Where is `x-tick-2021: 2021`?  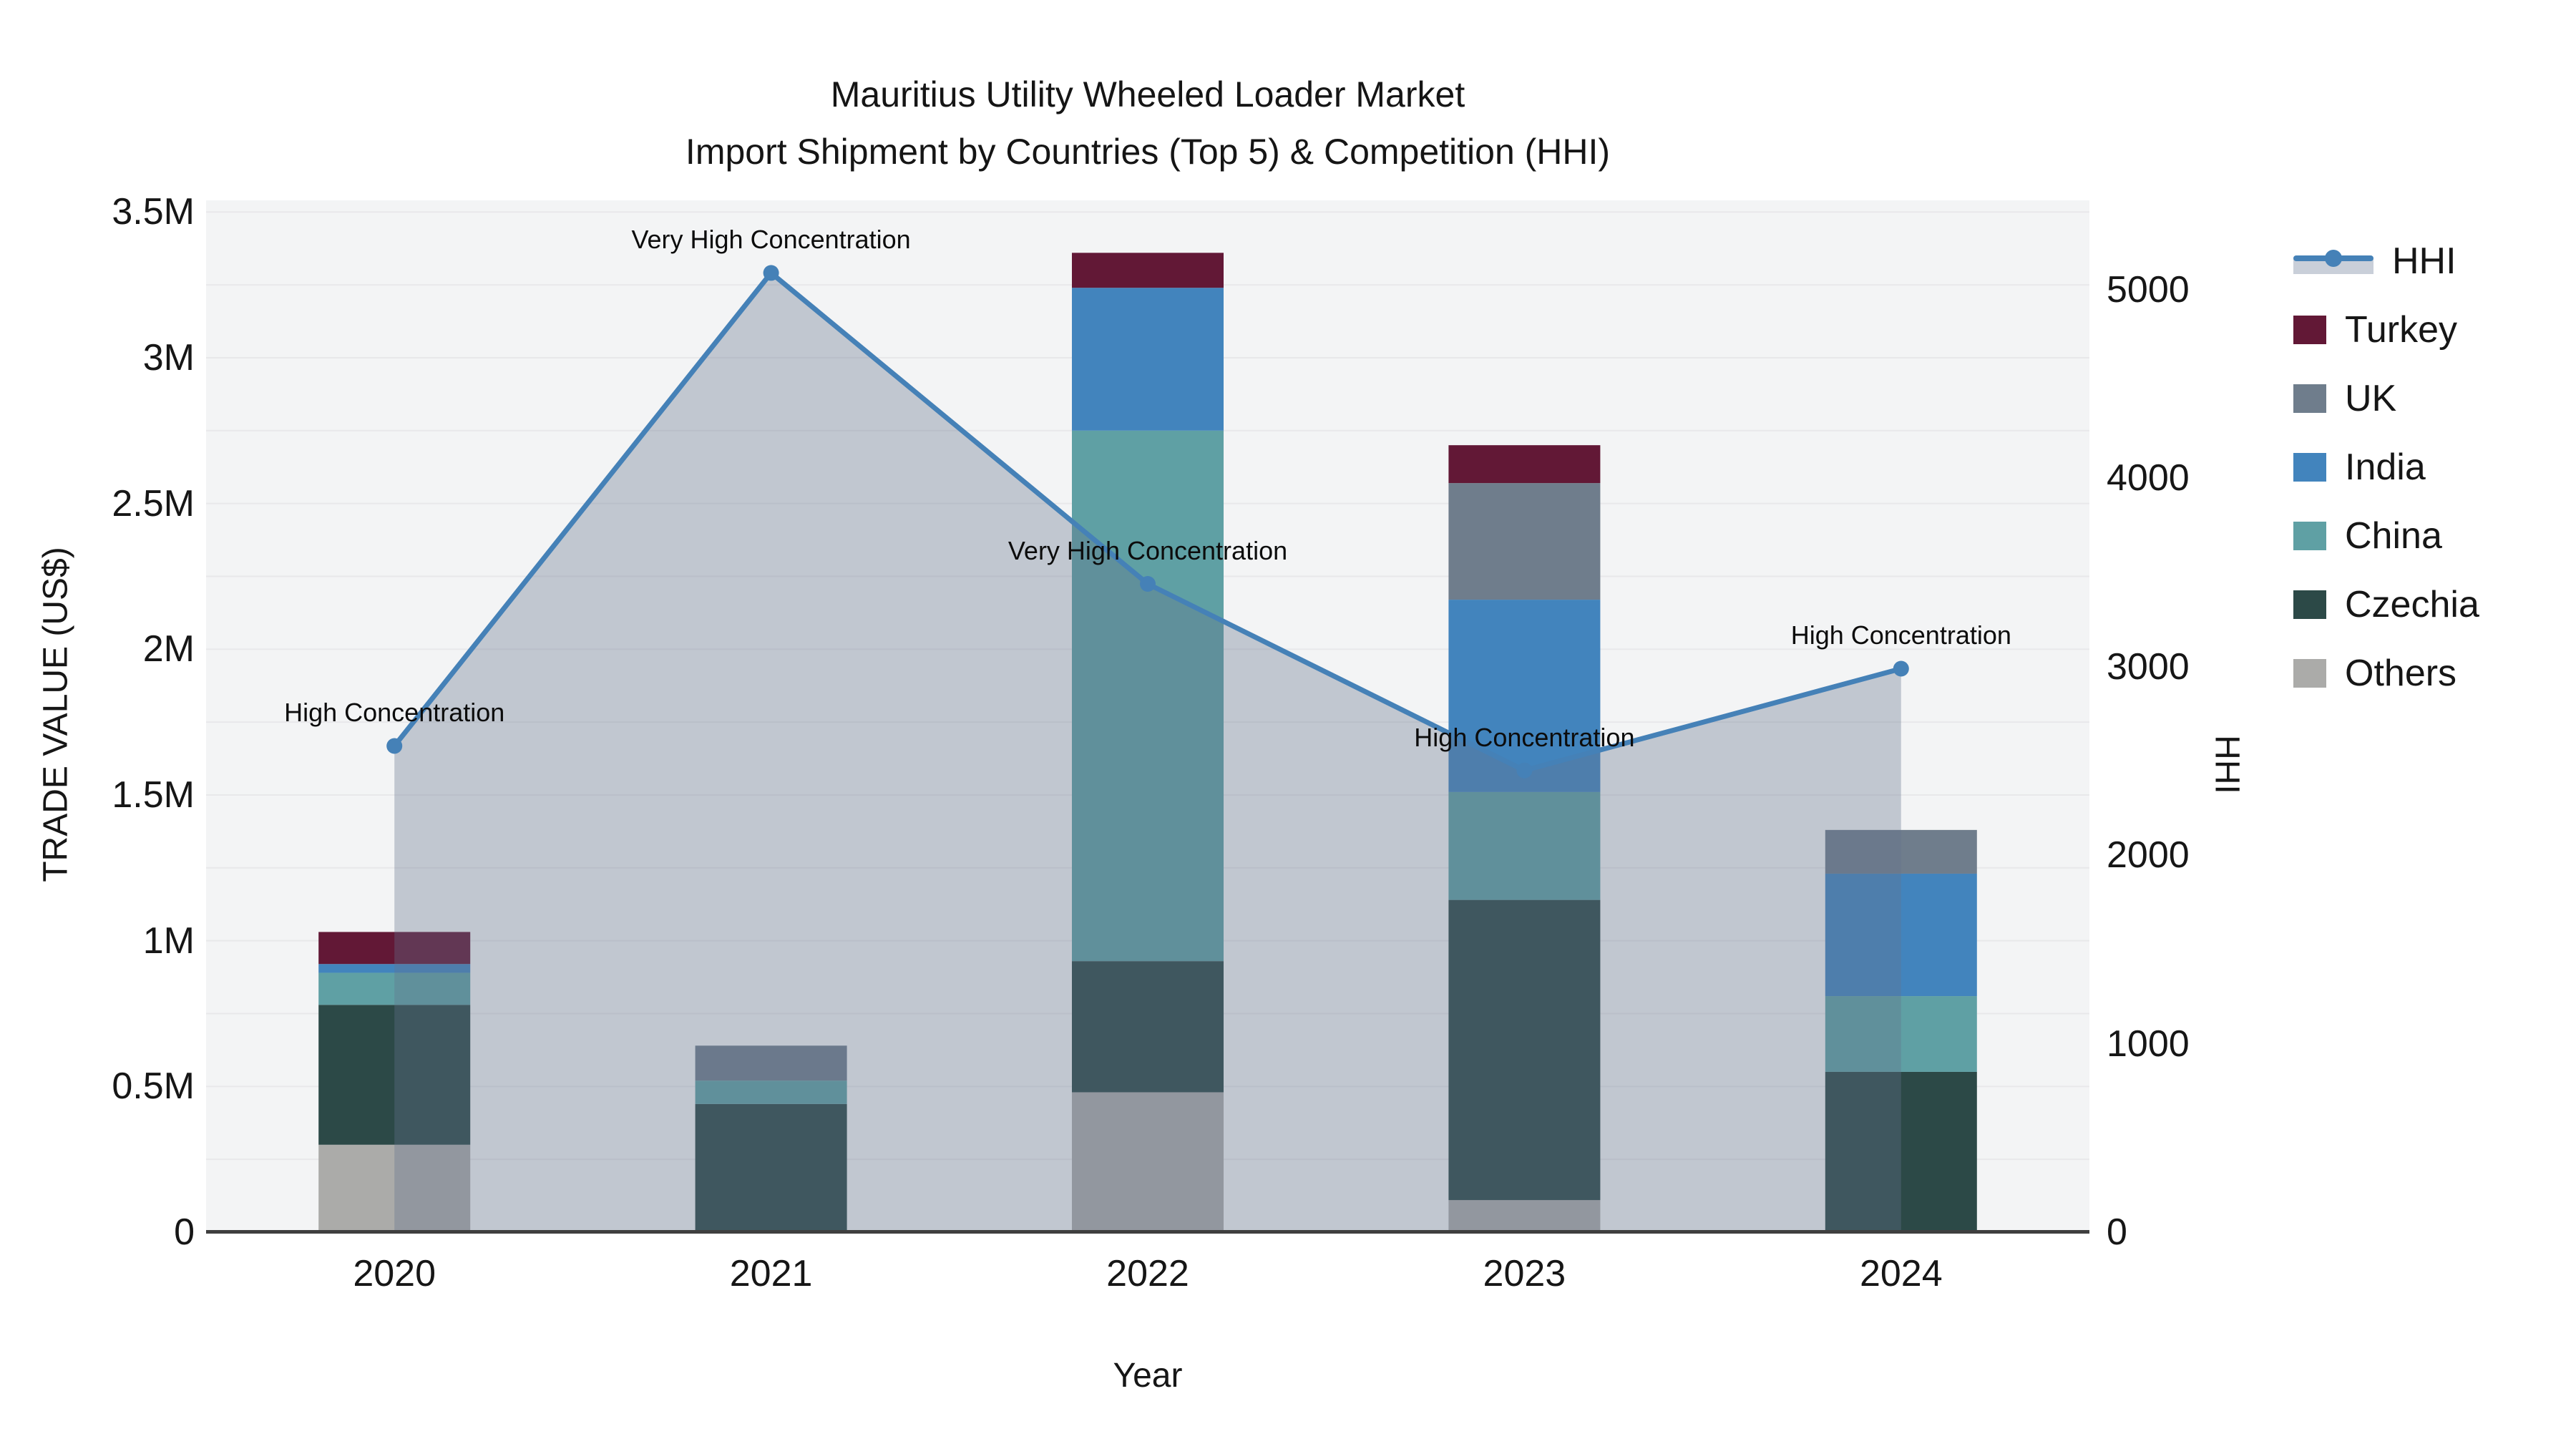 x-tick-2021: 2021 is located at coordinates (771, 1273).